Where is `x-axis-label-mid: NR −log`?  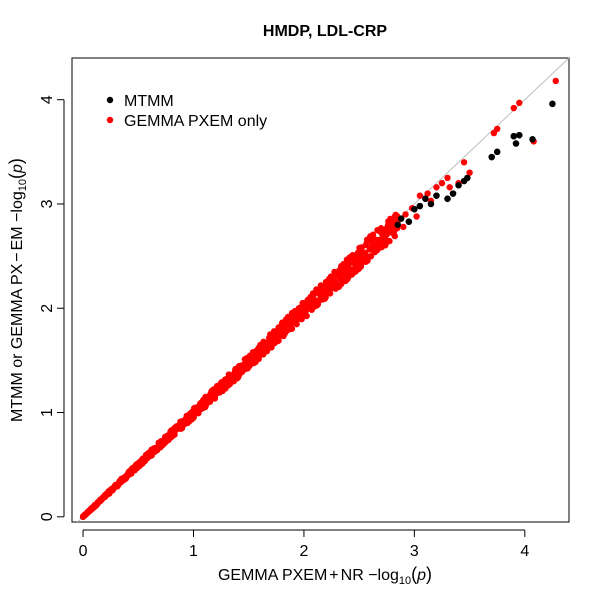
x-axis-label-mid: NR −log is located at coordinates (370, 575).